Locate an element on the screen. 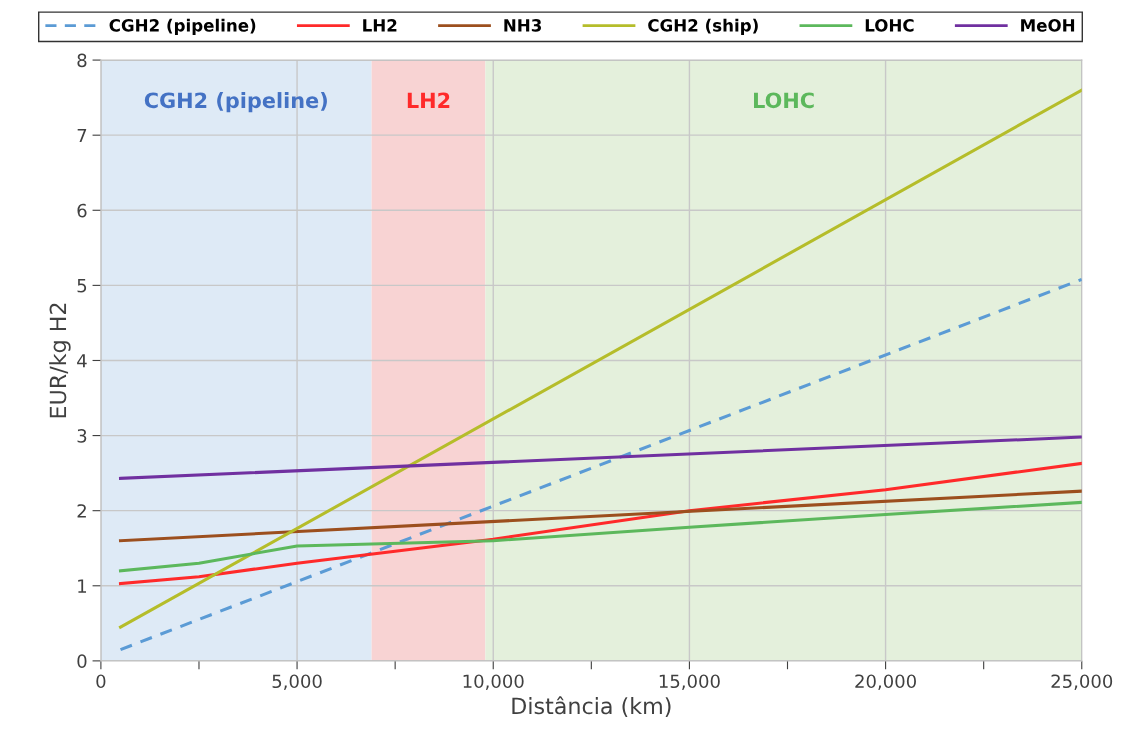 This screenshot has width=1121, height=751. x-tick-label: 25,000 is located at coordinates (1082, 682).